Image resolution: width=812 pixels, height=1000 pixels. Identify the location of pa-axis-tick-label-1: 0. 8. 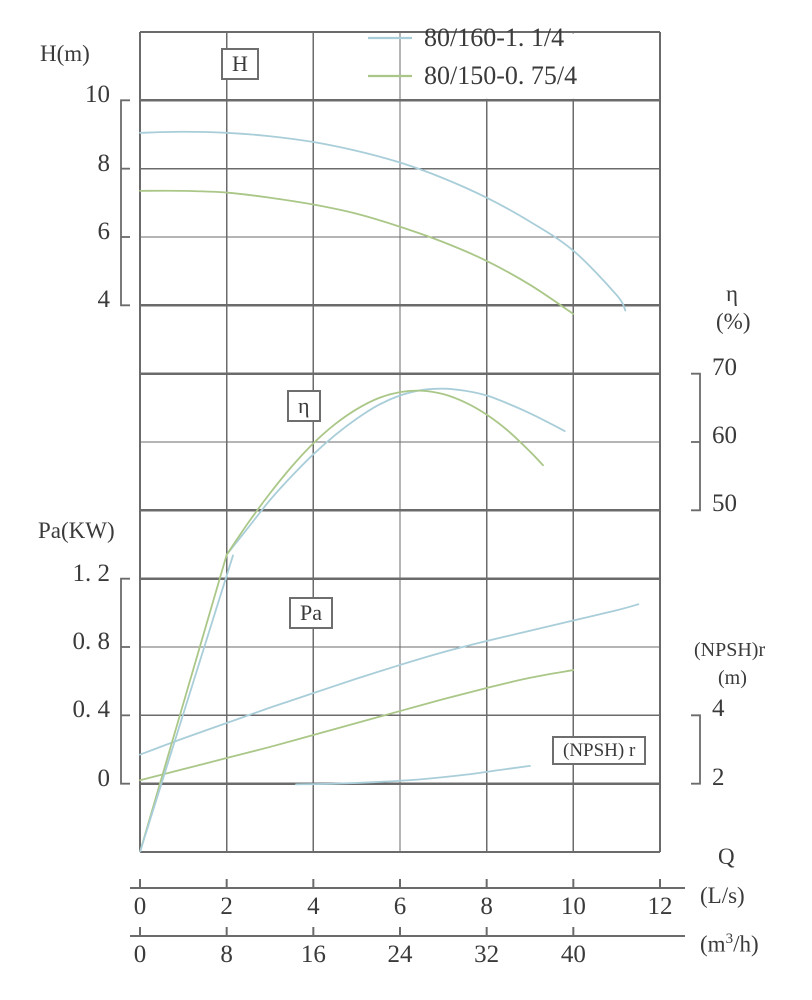
(91, 641).